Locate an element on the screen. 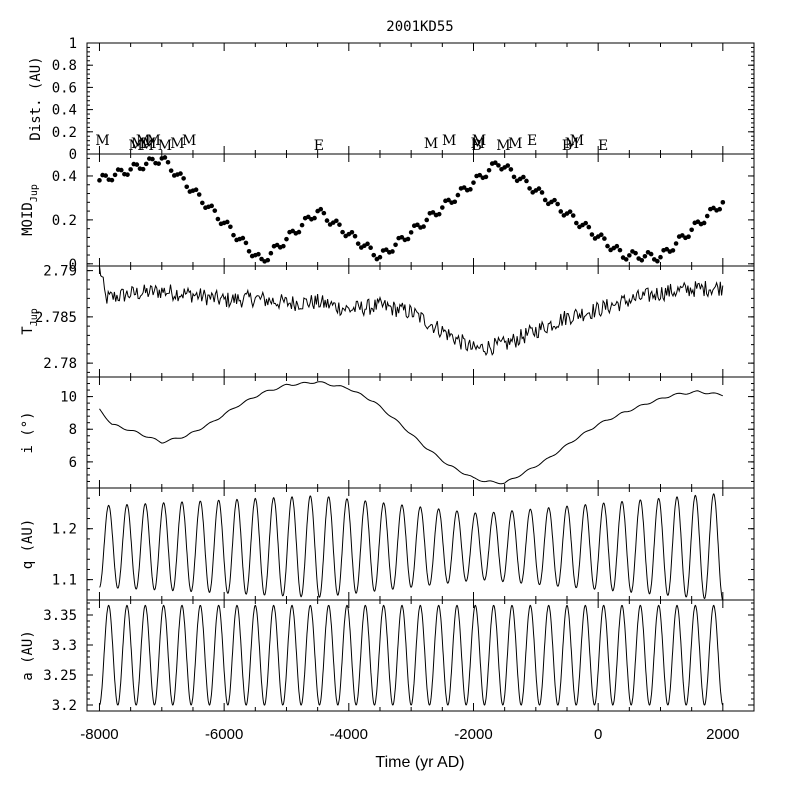 This screenshot has height=797, width=797. ylabel-q: q (AU) is located at coordinates (28, 544).